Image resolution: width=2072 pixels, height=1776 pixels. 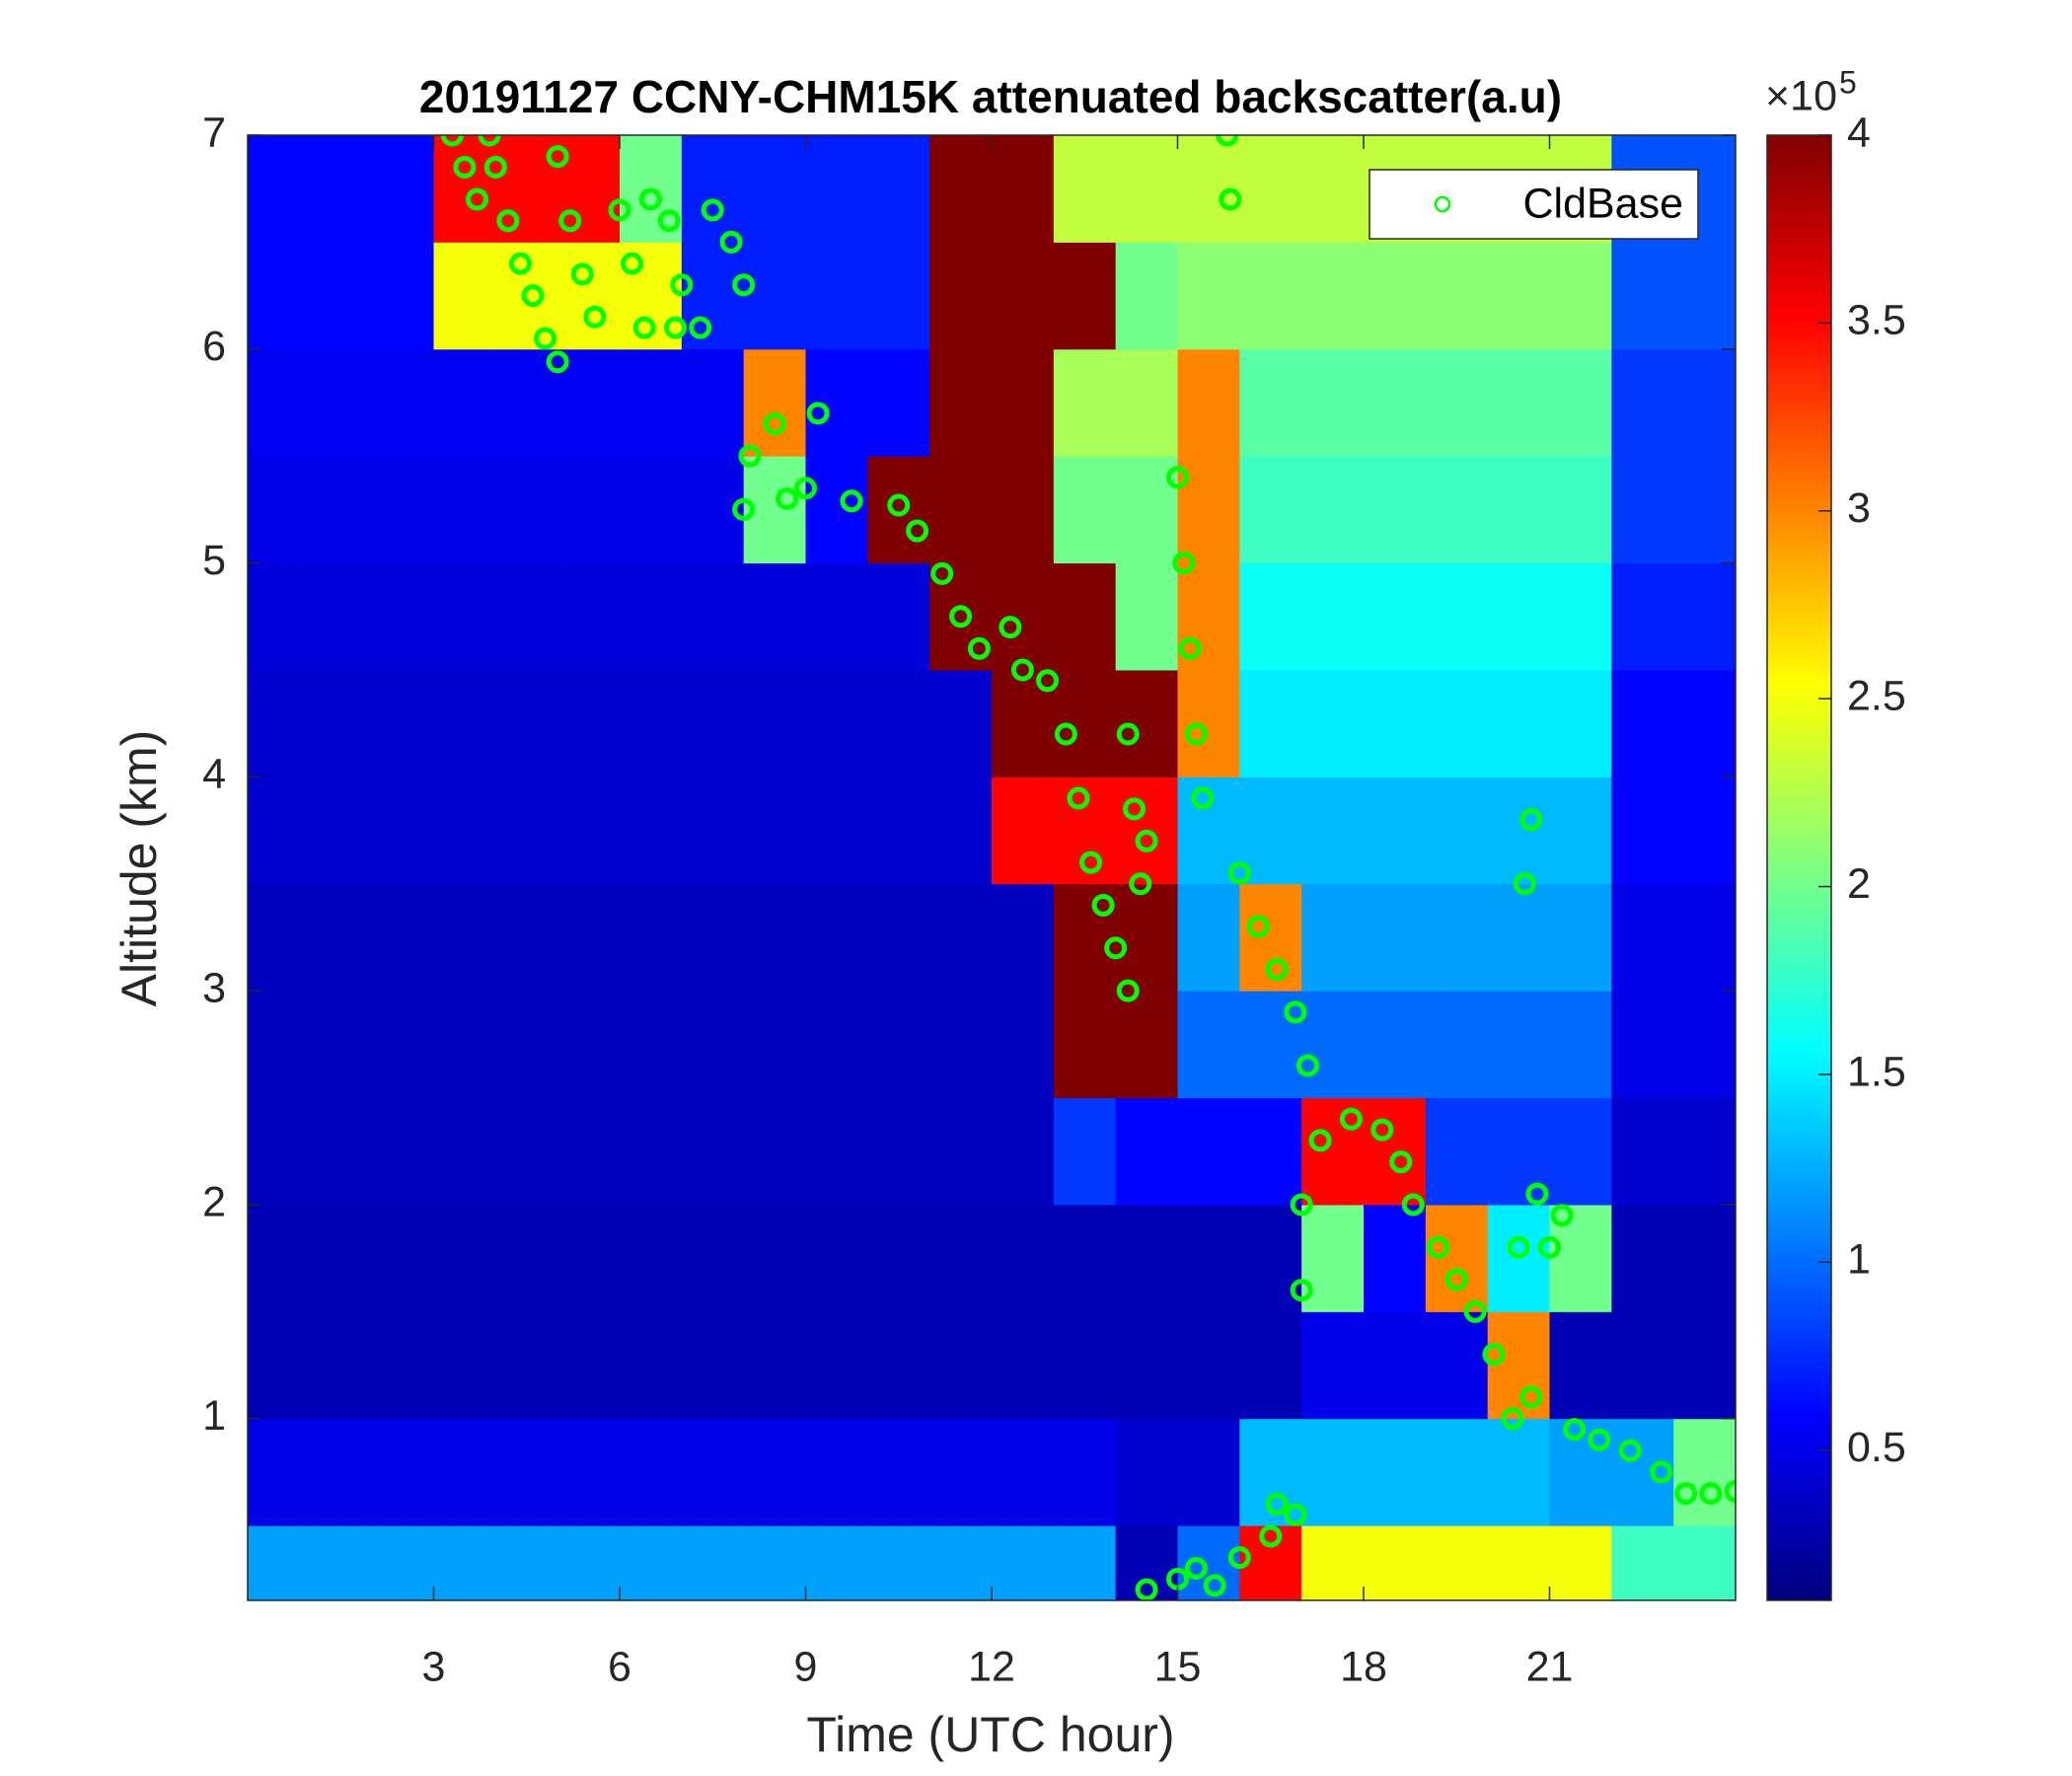 What do you see at coordinates (990, 1735) in the screenshot?
I see `x-axis-label: Time (UTC hour)` at bounding box center [990, 1735].